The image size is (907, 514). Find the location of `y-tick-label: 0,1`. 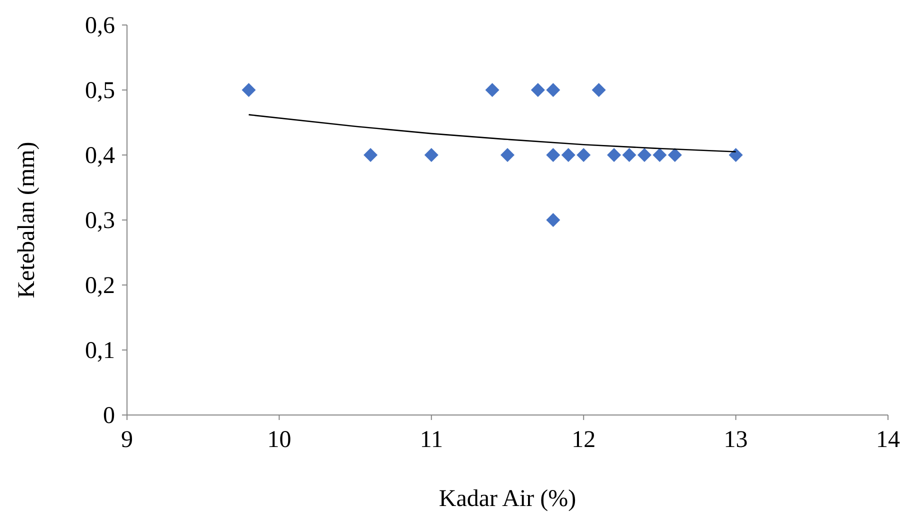

y-tick-label: 0,1 is located at coordinates (100, 351).